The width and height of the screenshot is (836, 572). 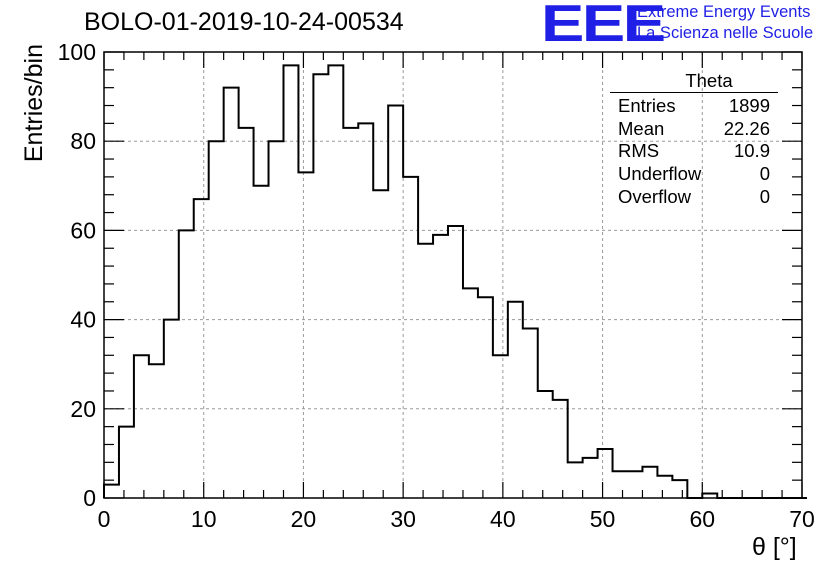 What do you see at coordinates (639, 151) in the screenshot?
I see `stats-label: RMS` at bounding box center [639, 151].